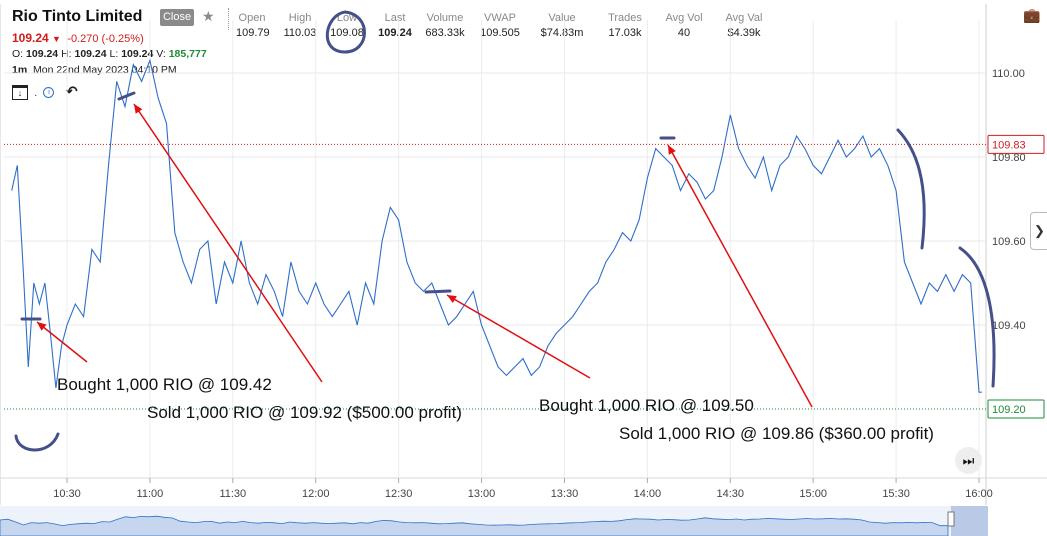  What do you see at coordinates (30, 38) in the screenshot?
I see `last-price: 109.24` at bounding box center [30, 38].